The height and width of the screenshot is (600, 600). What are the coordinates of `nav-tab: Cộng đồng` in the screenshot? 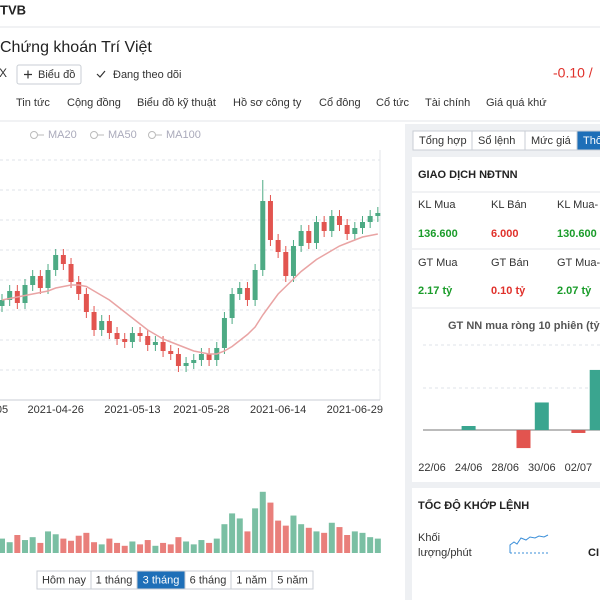 It's located at (94, 103).